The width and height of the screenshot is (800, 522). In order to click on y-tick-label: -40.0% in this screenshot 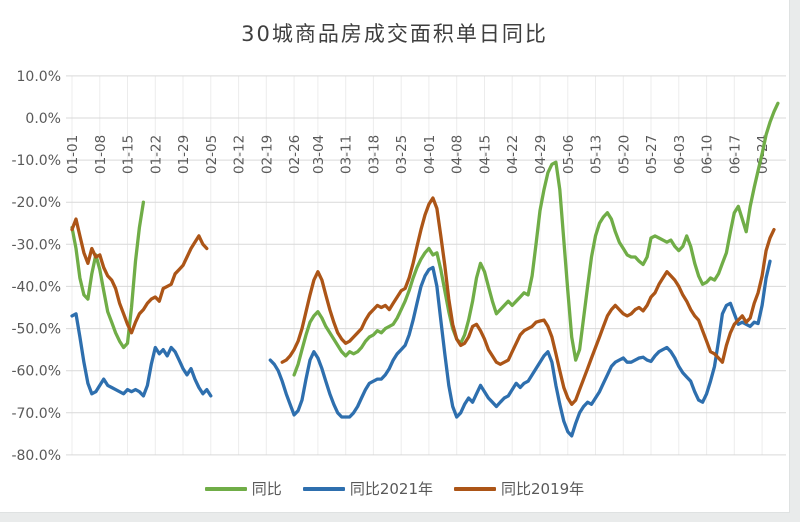, I will do `click(36, 287)`.